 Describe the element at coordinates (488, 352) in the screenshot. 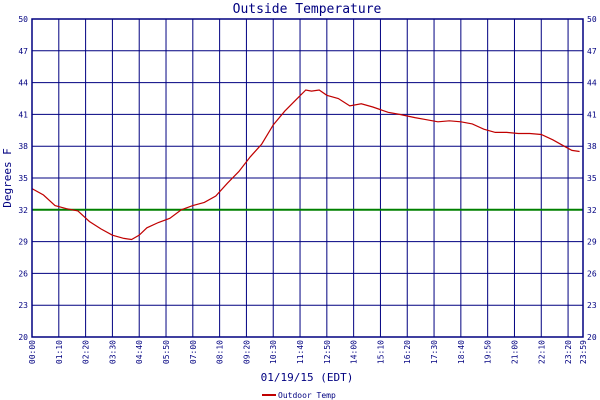

I see `x-tick-label: 19:50` at that location.